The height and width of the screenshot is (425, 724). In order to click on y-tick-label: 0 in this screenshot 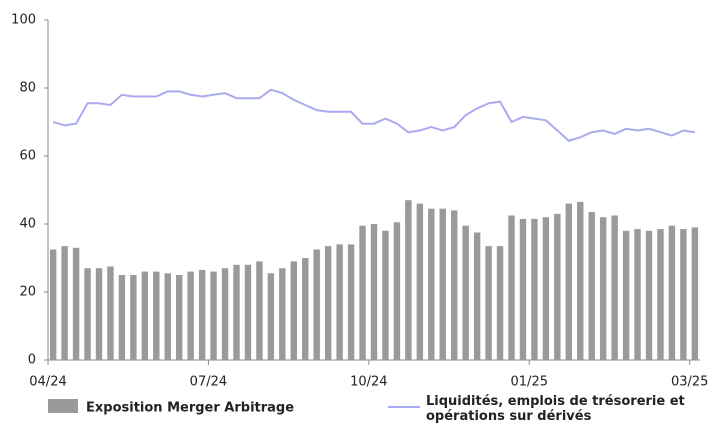, I will do `click(32, 360)`.